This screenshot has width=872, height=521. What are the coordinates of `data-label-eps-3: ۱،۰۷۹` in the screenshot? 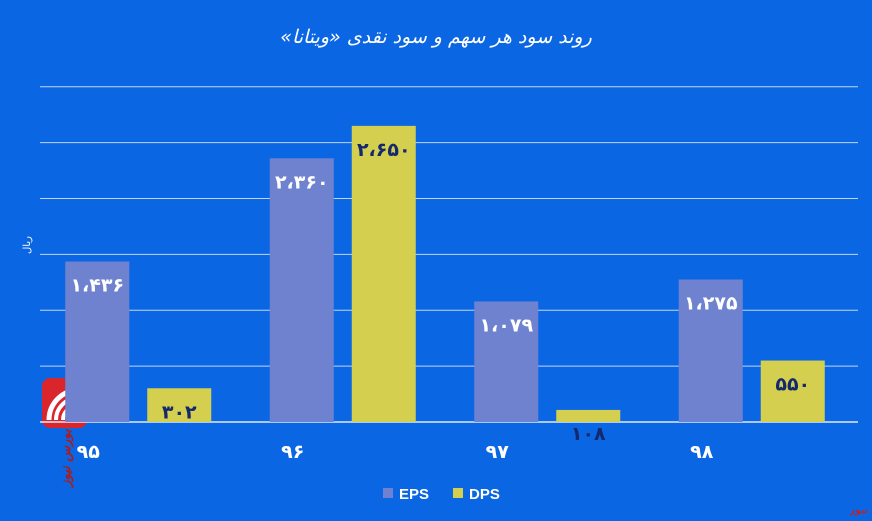 It's located at (506, 325).